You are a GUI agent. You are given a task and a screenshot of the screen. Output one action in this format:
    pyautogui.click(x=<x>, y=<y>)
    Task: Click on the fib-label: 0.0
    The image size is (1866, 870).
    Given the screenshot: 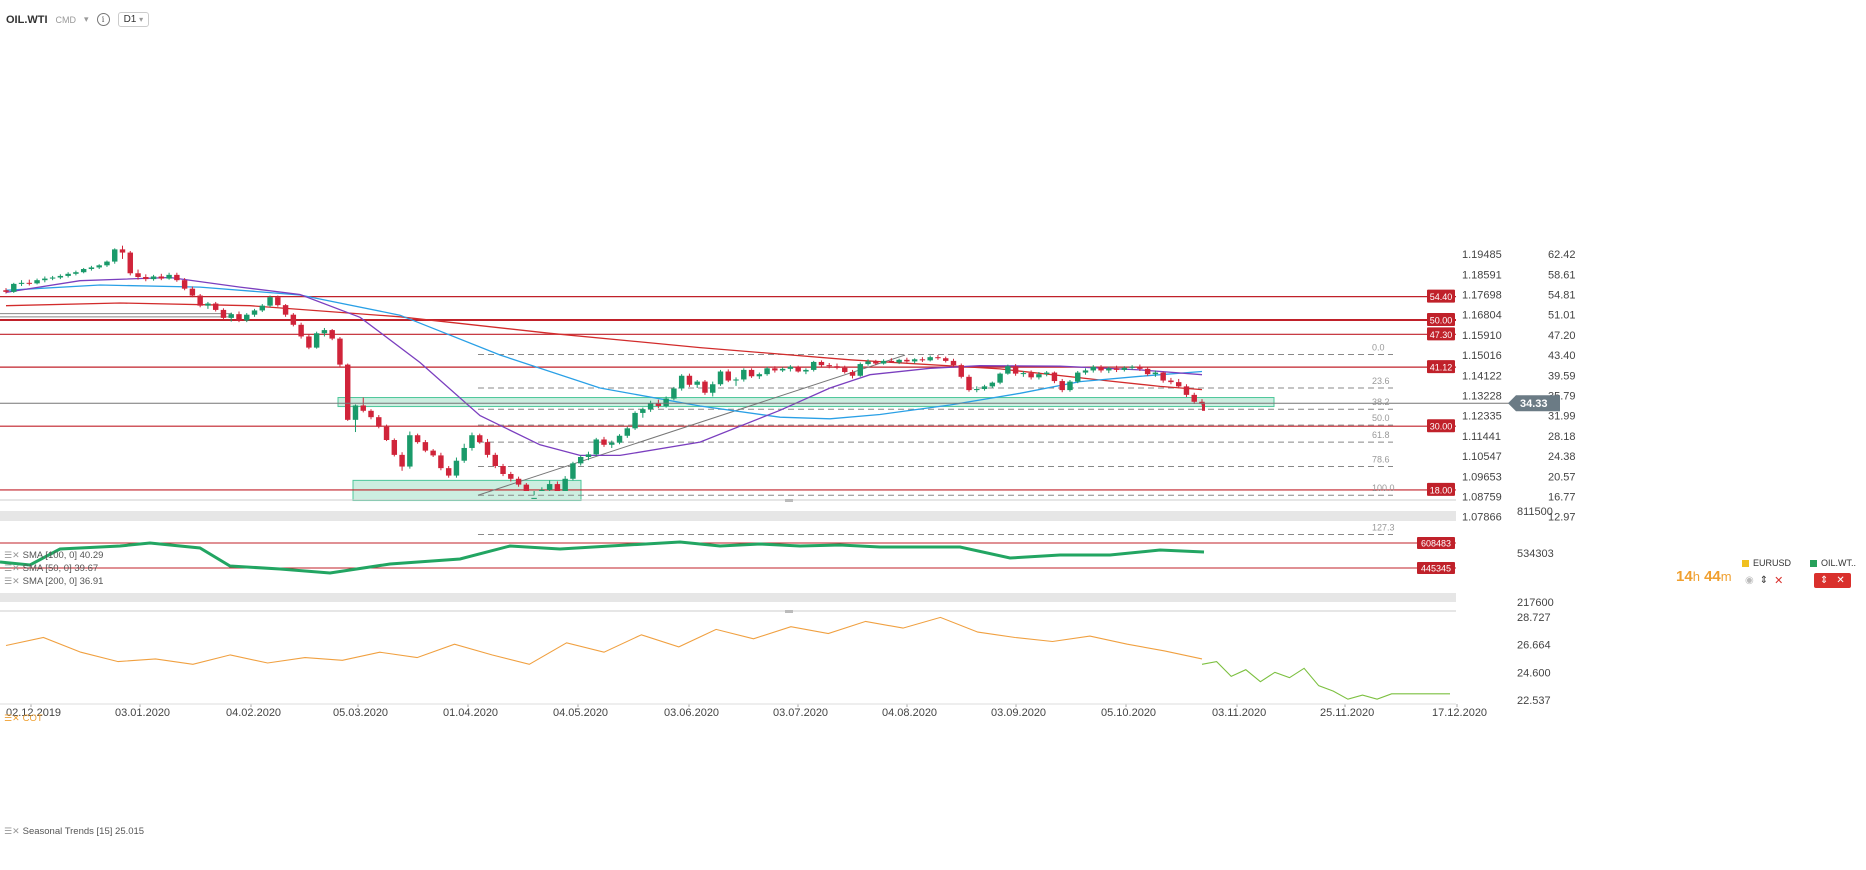 What is the action you would take?
    pyautogui.click(x=1378, y=348)
    